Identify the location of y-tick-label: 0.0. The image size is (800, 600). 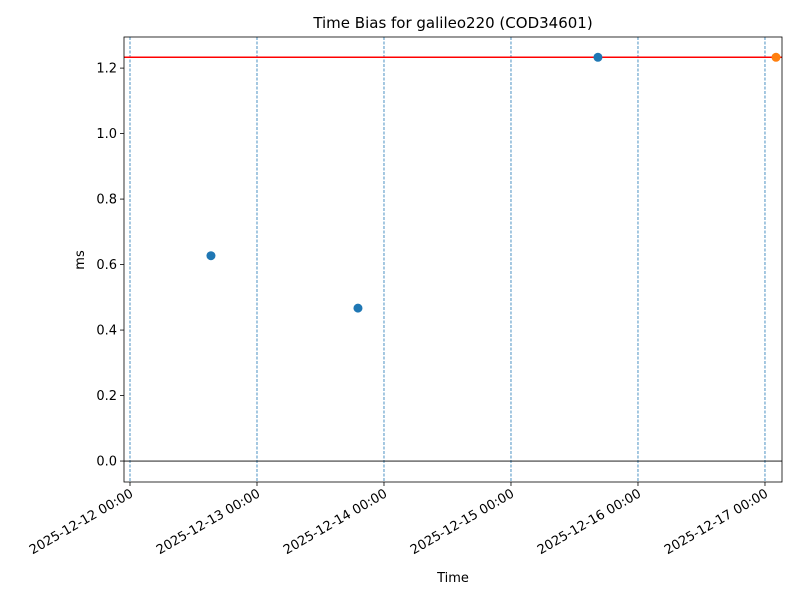
(106, 462).